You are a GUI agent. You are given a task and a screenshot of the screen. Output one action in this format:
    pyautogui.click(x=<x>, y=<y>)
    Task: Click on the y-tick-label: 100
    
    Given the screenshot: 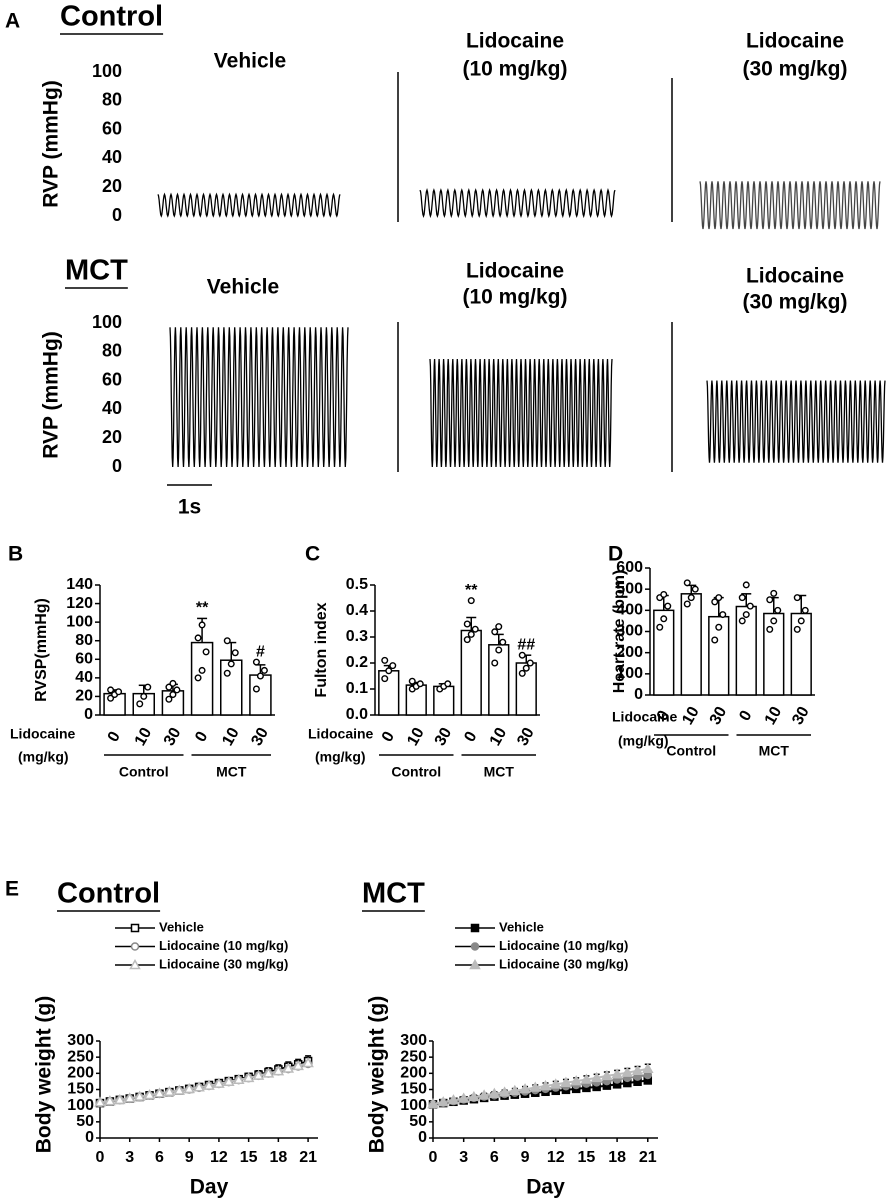 What is the action you would take?
    pyautogui.click(x=629, y=673)
    